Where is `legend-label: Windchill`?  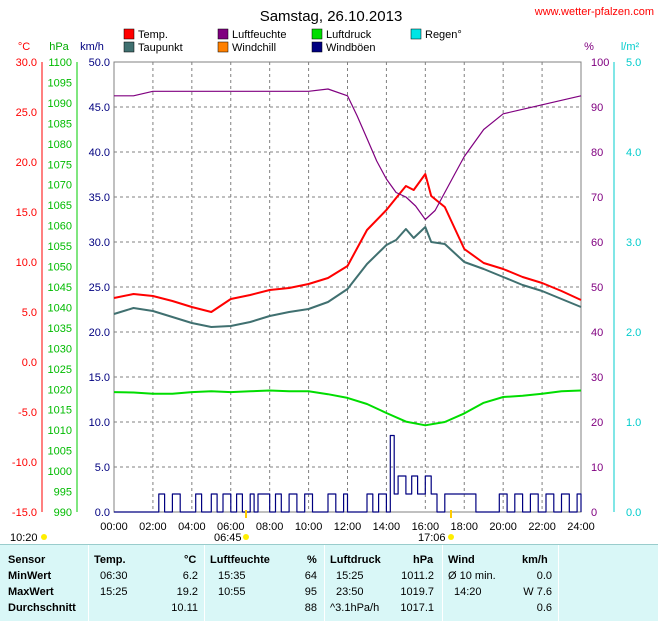 legend-label: Windchill is located at coordinates (254, 48).